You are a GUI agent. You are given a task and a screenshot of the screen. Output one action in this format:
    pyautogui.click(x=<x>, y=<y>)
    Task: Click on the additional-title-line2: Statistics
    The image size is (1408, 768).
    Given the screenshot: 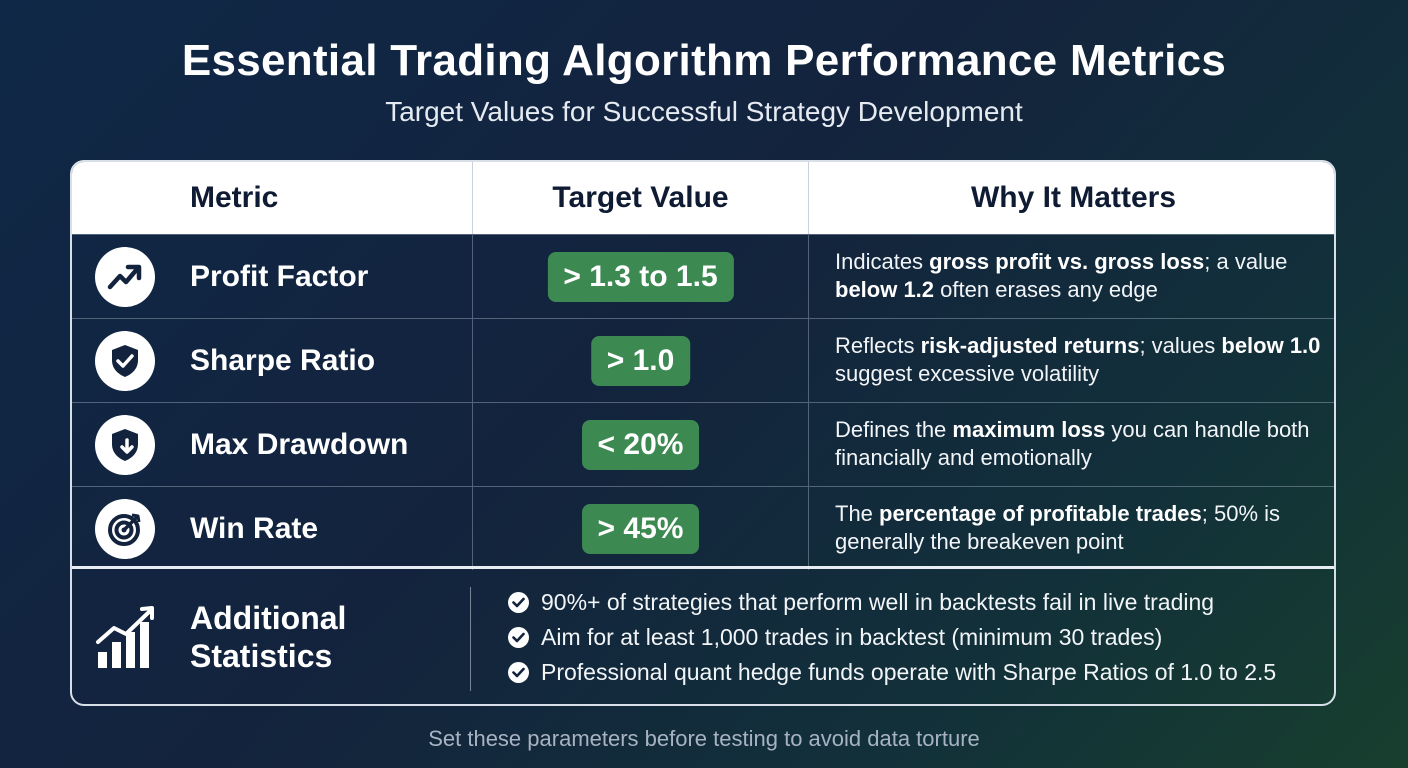 What is the action you would take?
    pyautogui.click(x=261, y=656)
    